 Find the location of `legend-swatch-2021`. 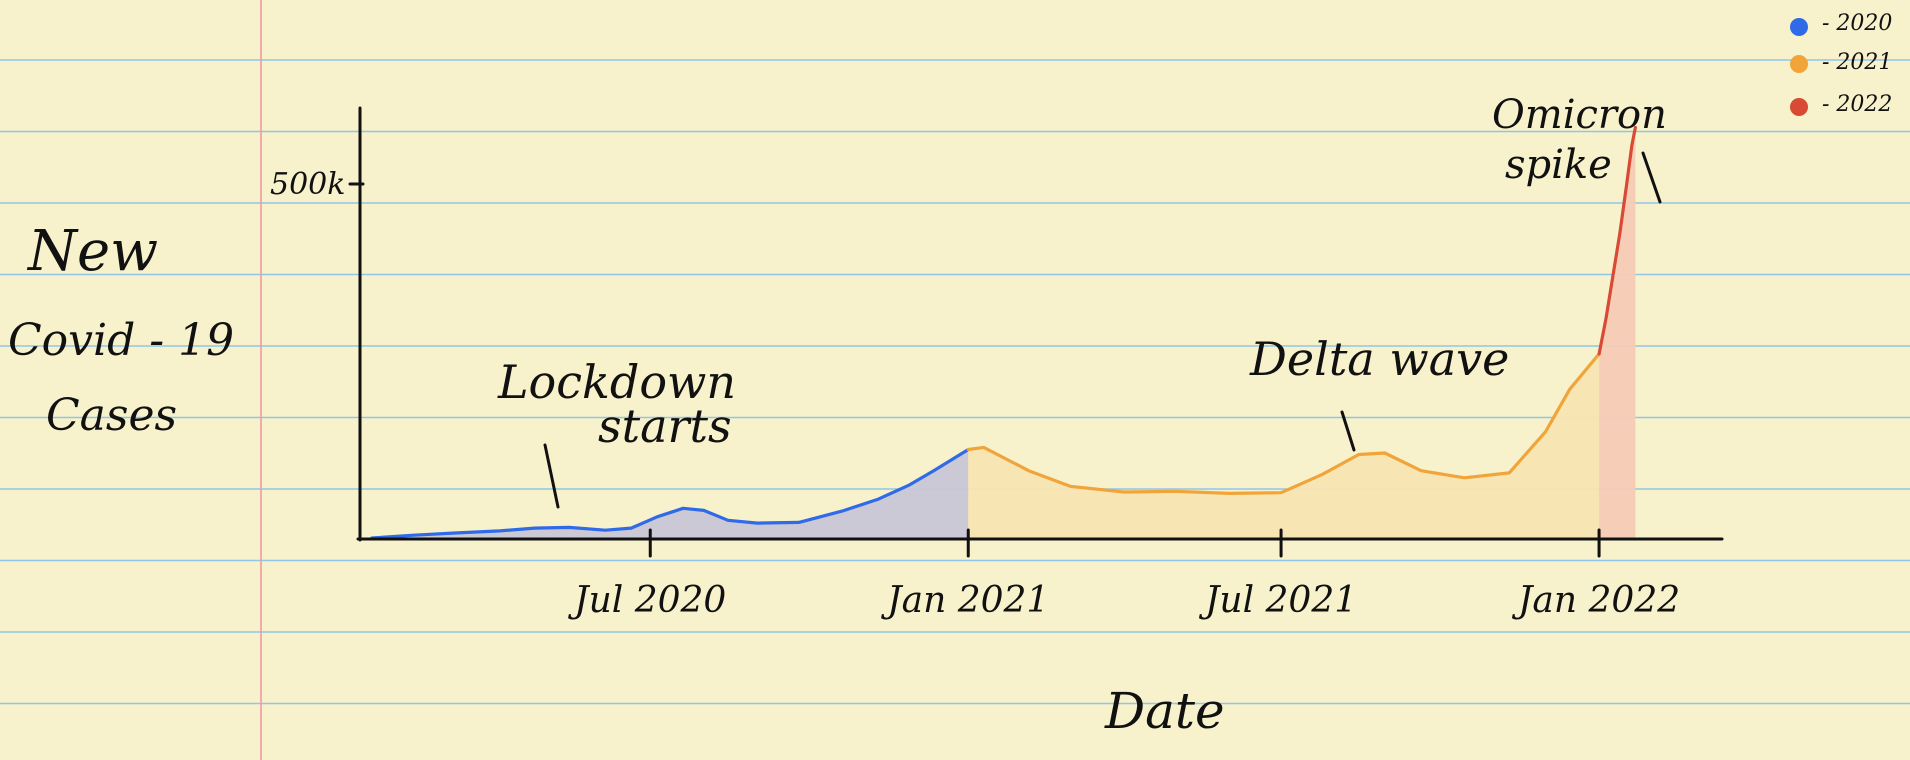

legend-swatch-2021 is located at coordinates (1799, 64).